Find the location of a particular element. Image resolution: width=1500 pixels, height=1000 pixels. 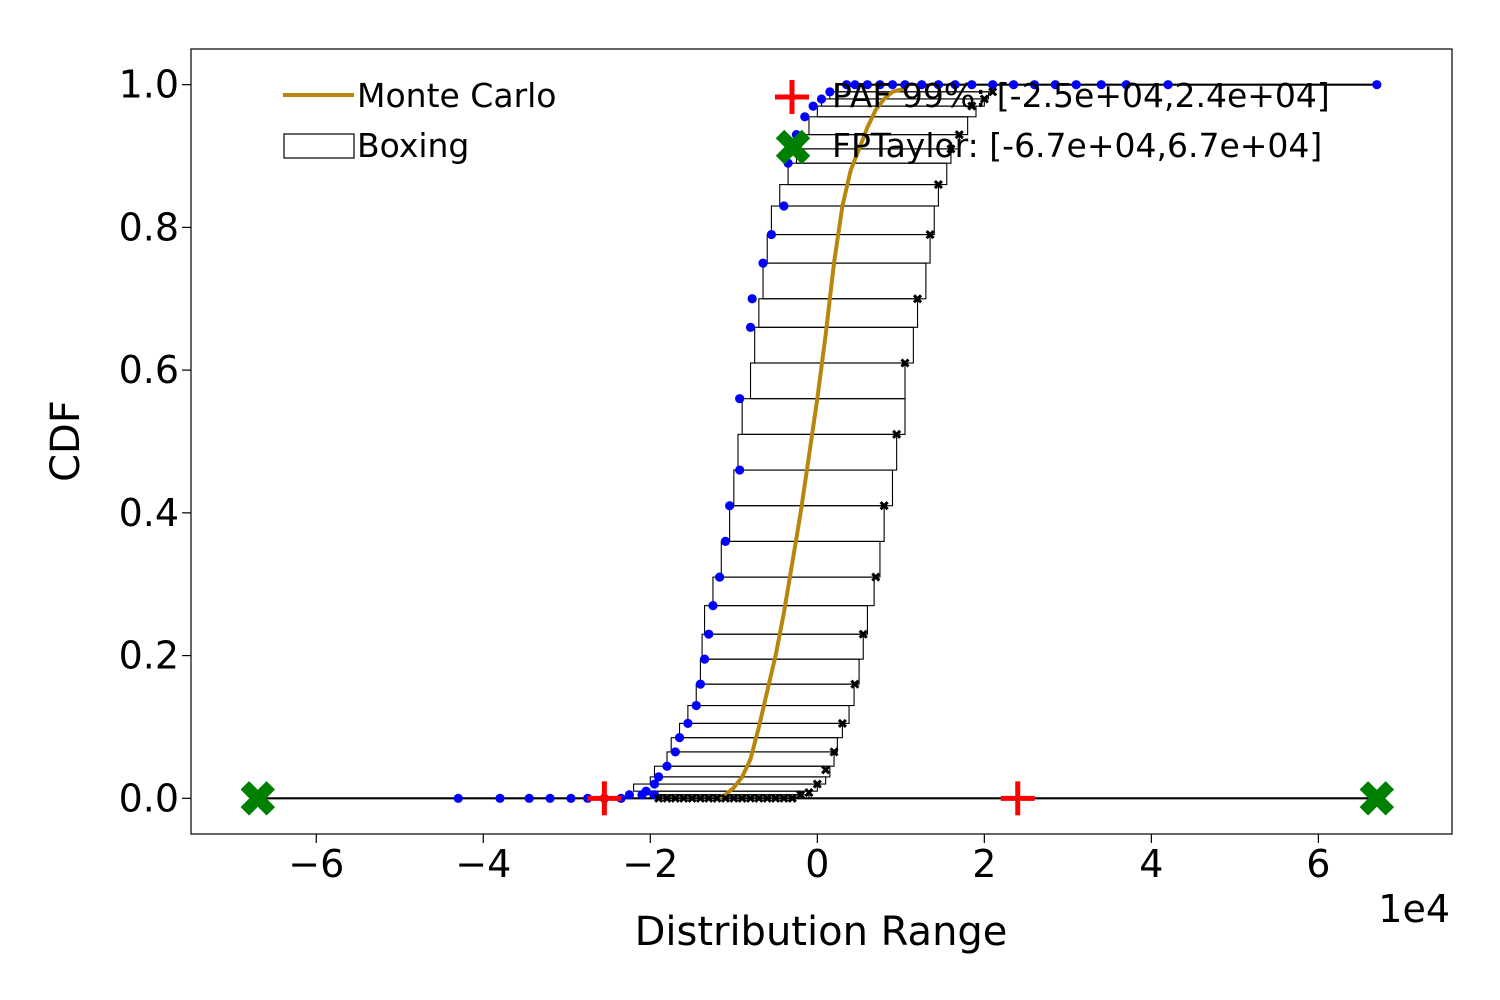

legend-monte-carlo-label: Monte Carlo is located at coordinates (457, 95).